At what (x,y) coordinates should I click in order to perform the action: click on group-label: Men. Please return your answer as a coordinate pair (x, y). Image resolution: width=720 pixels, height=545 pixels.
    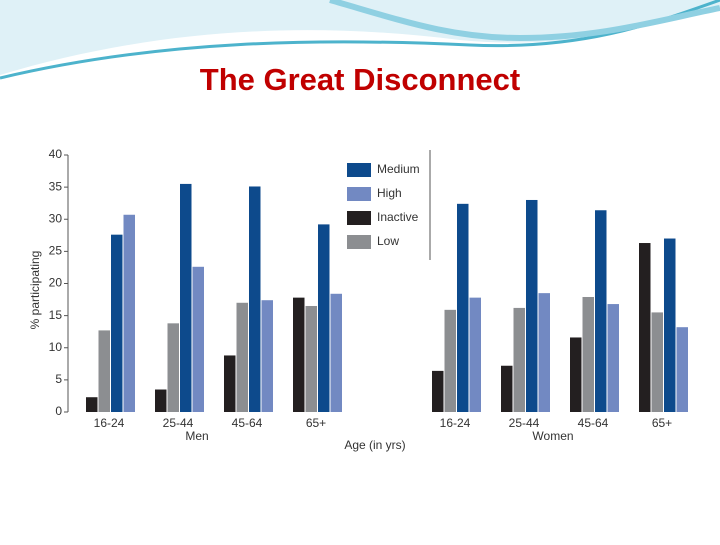
    Looking at the image, I should click on (196, 436).